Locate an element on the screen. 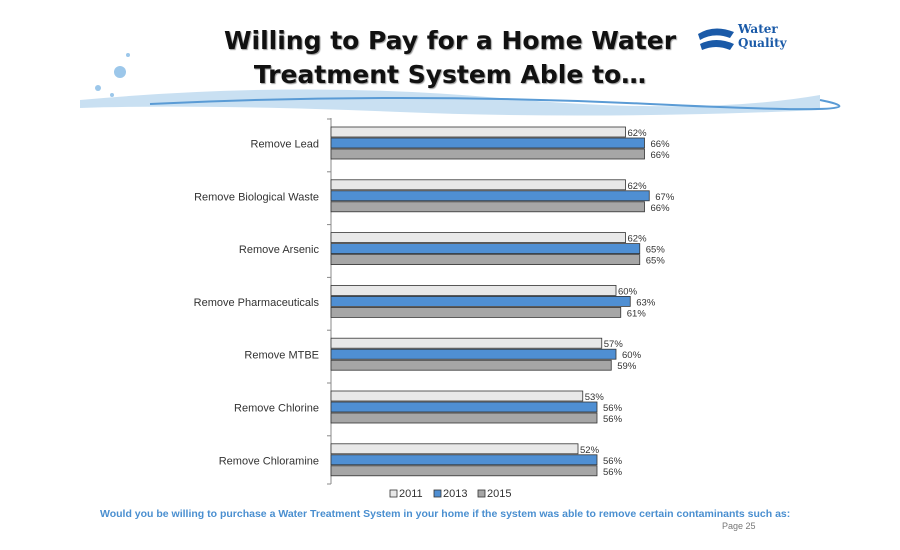  data-label: 61% is located at coordinates (637, 313).